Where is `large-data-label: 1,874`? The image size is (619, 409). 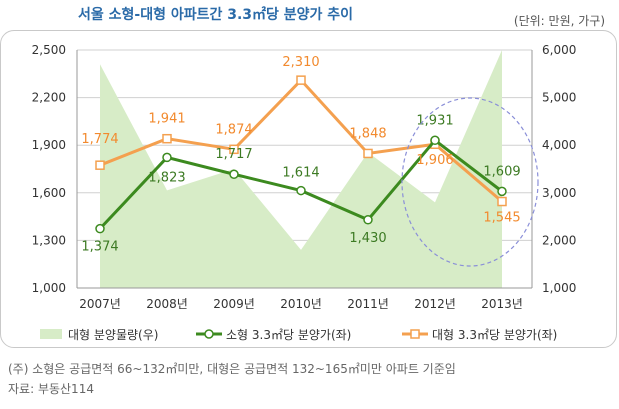
large-data-label: 1,874 is located at coordinates (233, 129).